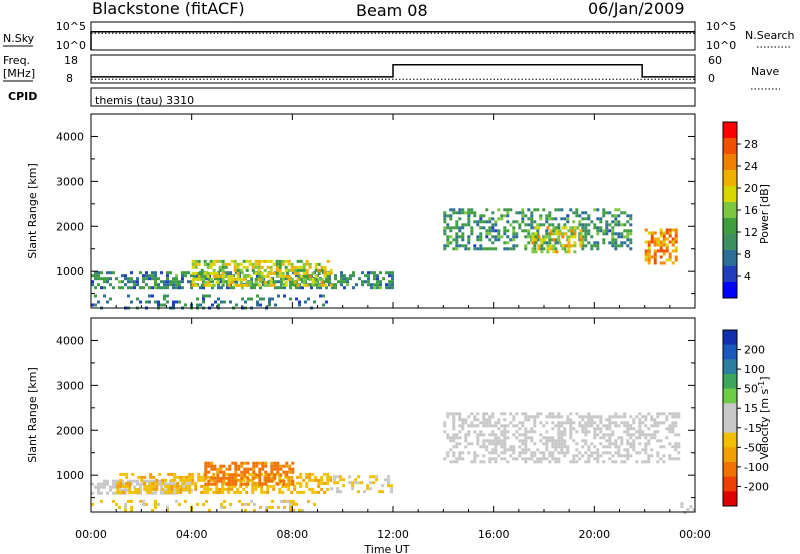 The height and width of the screenshot is (554, 800). I want to click on velocity-colorbar-swatch, so click(730, 337).